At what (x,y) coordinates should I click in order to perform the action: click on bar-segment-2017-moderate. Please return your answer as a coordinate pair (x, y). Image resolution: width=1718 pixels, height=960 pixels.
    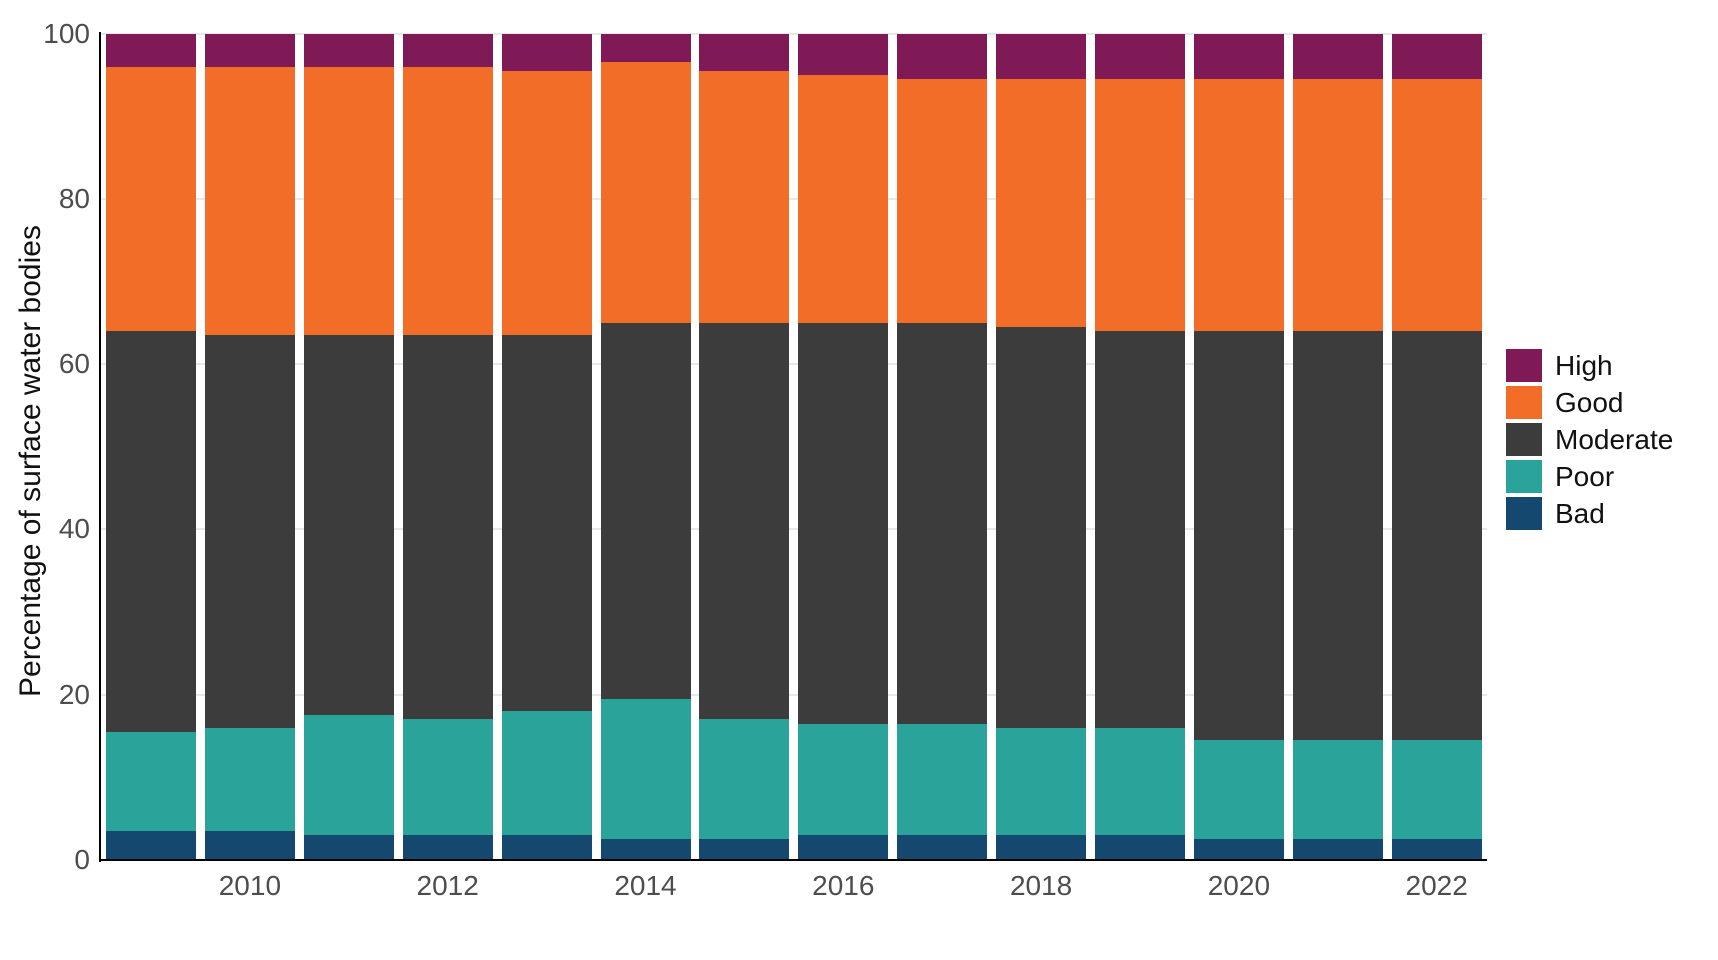
    Looking at the image, I should click on (942, 523).